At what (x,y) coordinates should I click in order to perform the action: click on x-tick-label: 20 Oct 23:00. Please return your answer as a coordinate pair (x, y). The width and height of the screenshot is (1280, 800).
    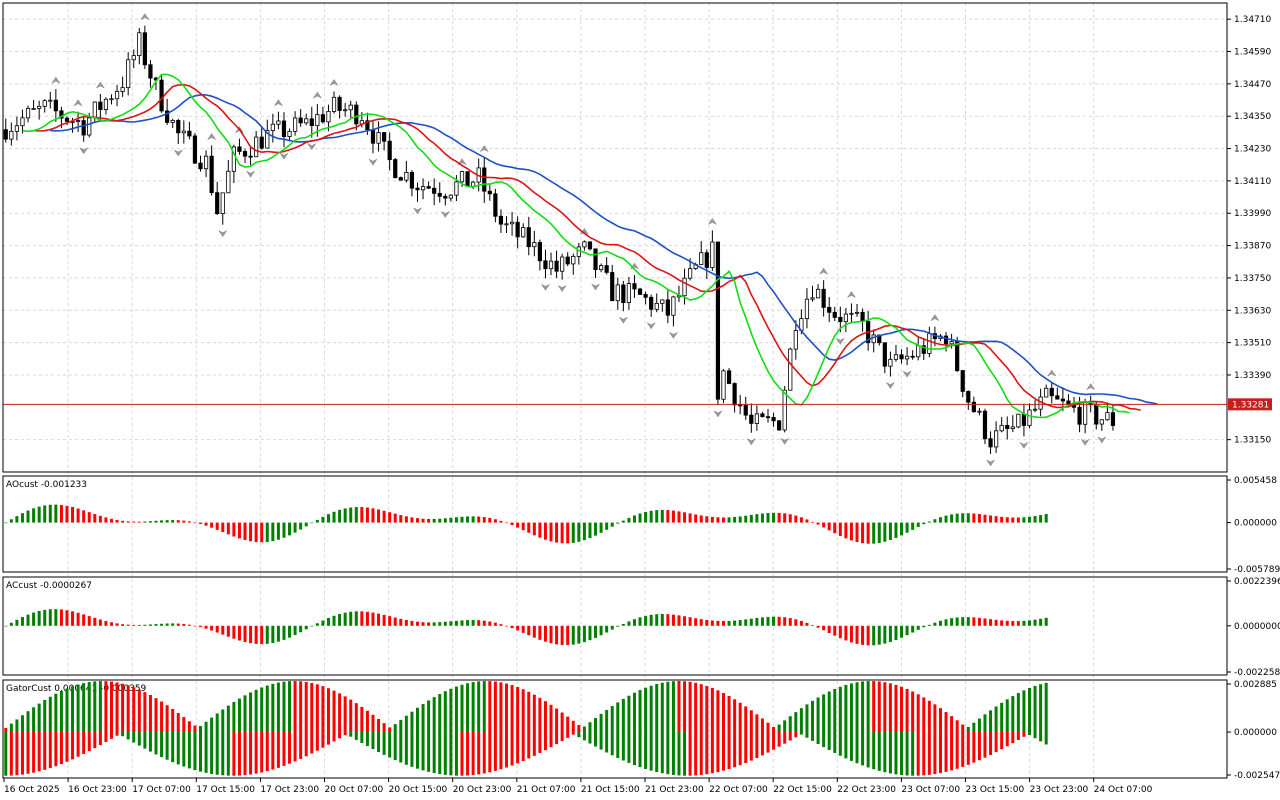
    Looking at the image, I should click on (482, 790).